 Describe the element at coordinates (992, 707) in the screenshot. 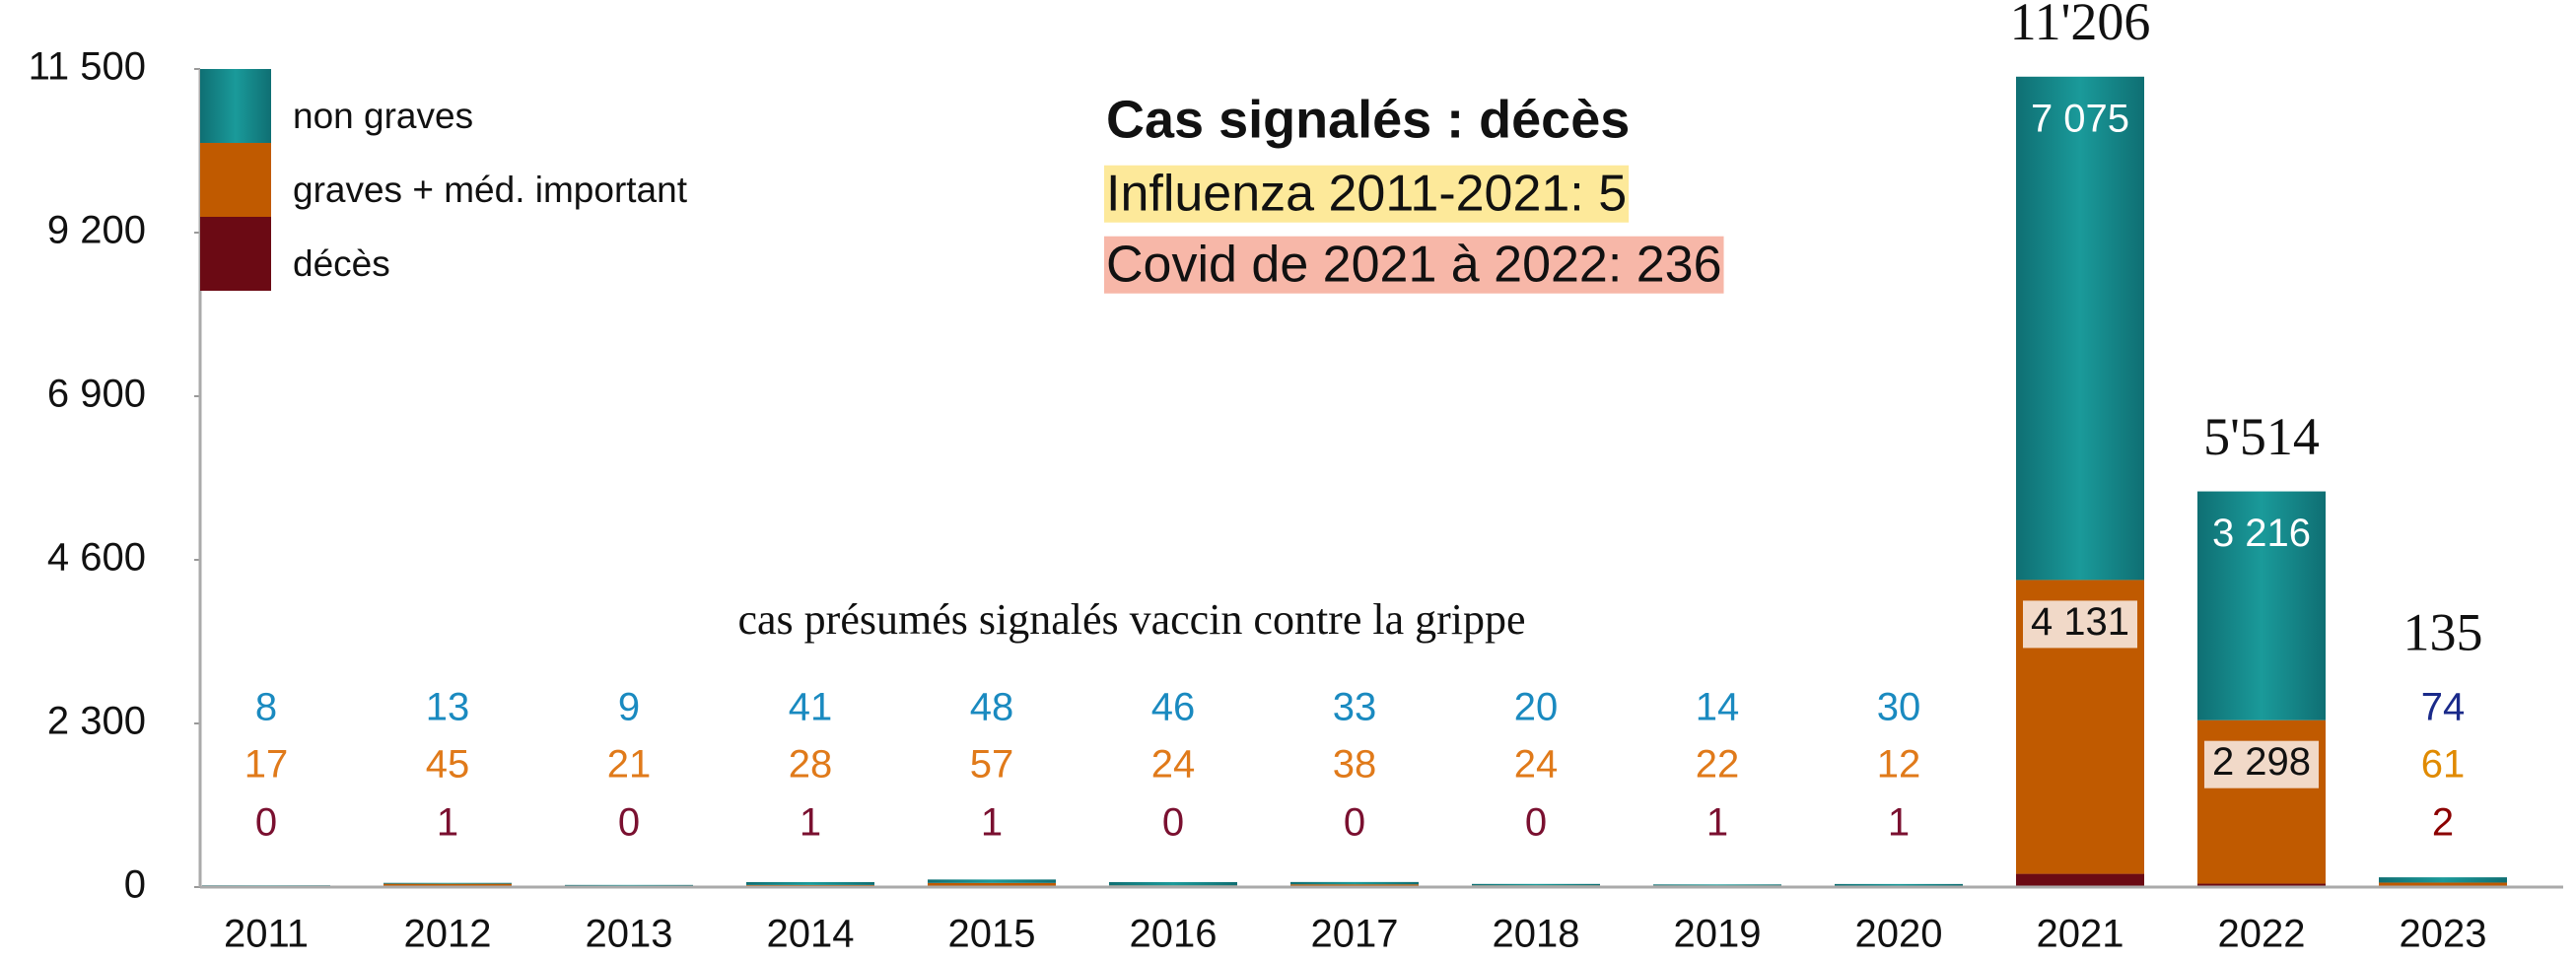

I see `data-label: 48` at that location.